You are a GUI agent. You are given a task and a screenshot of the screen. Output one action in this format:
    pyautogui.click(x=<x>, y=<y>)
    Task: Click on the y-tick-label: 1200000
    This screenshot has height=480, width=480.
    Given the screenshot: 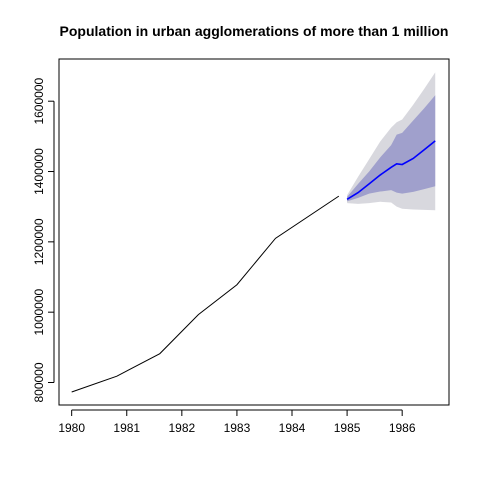 What is the action you would take?
    pyautogui.click(x=39, y=241)
    